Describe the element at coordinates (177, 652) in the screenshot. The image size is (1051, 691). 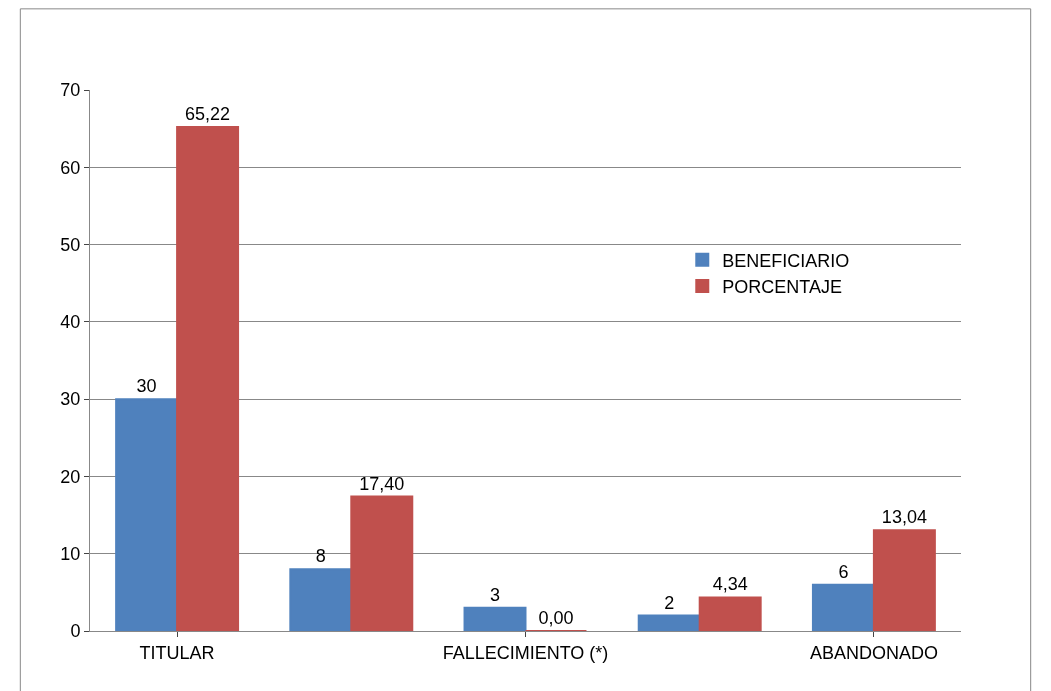
I see `x-tick-label: TITULAR` at that location.